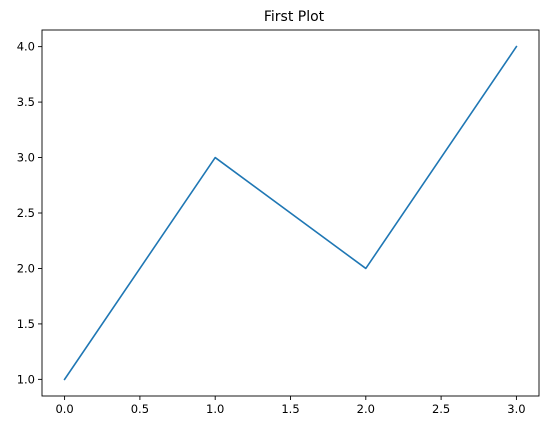 This screenshot has height=433, width=547. I want to click on x-tick-label: 3.0, so click(516, 409).